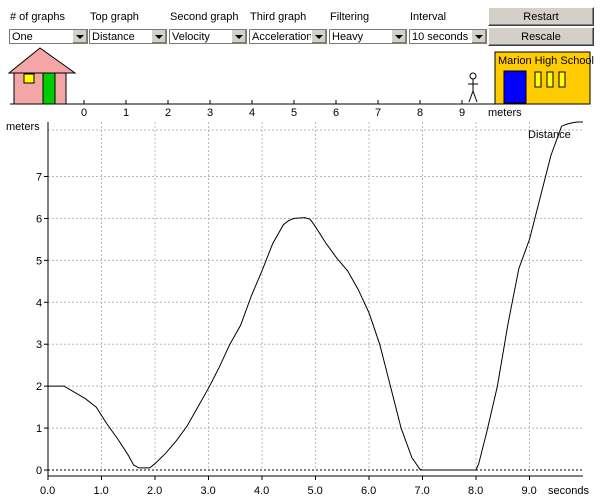  I want to click on second-graph-value: Velocity, so click(191, 37).